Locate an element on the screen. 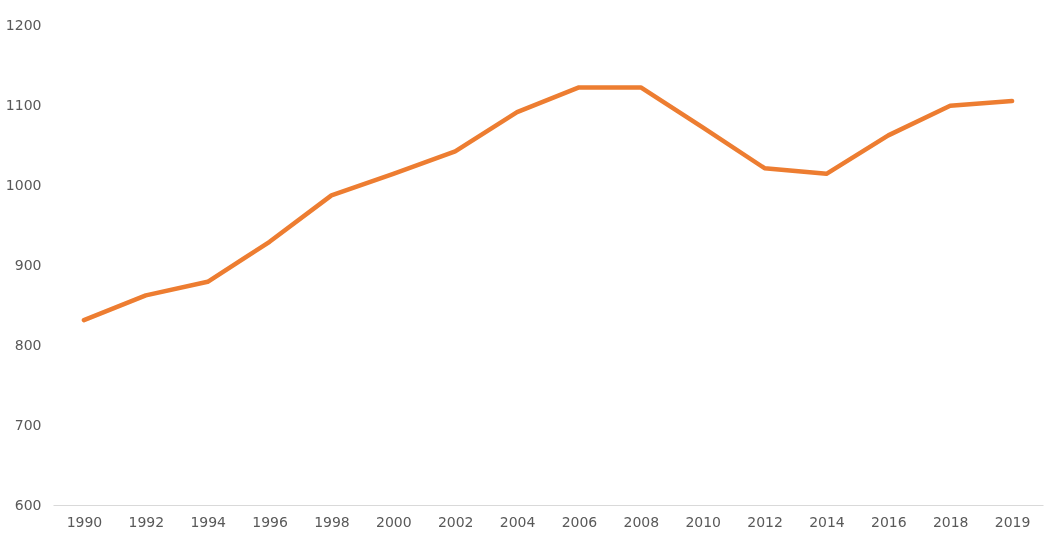  y-tick-label: 700 is located at coordinates (28, 424).